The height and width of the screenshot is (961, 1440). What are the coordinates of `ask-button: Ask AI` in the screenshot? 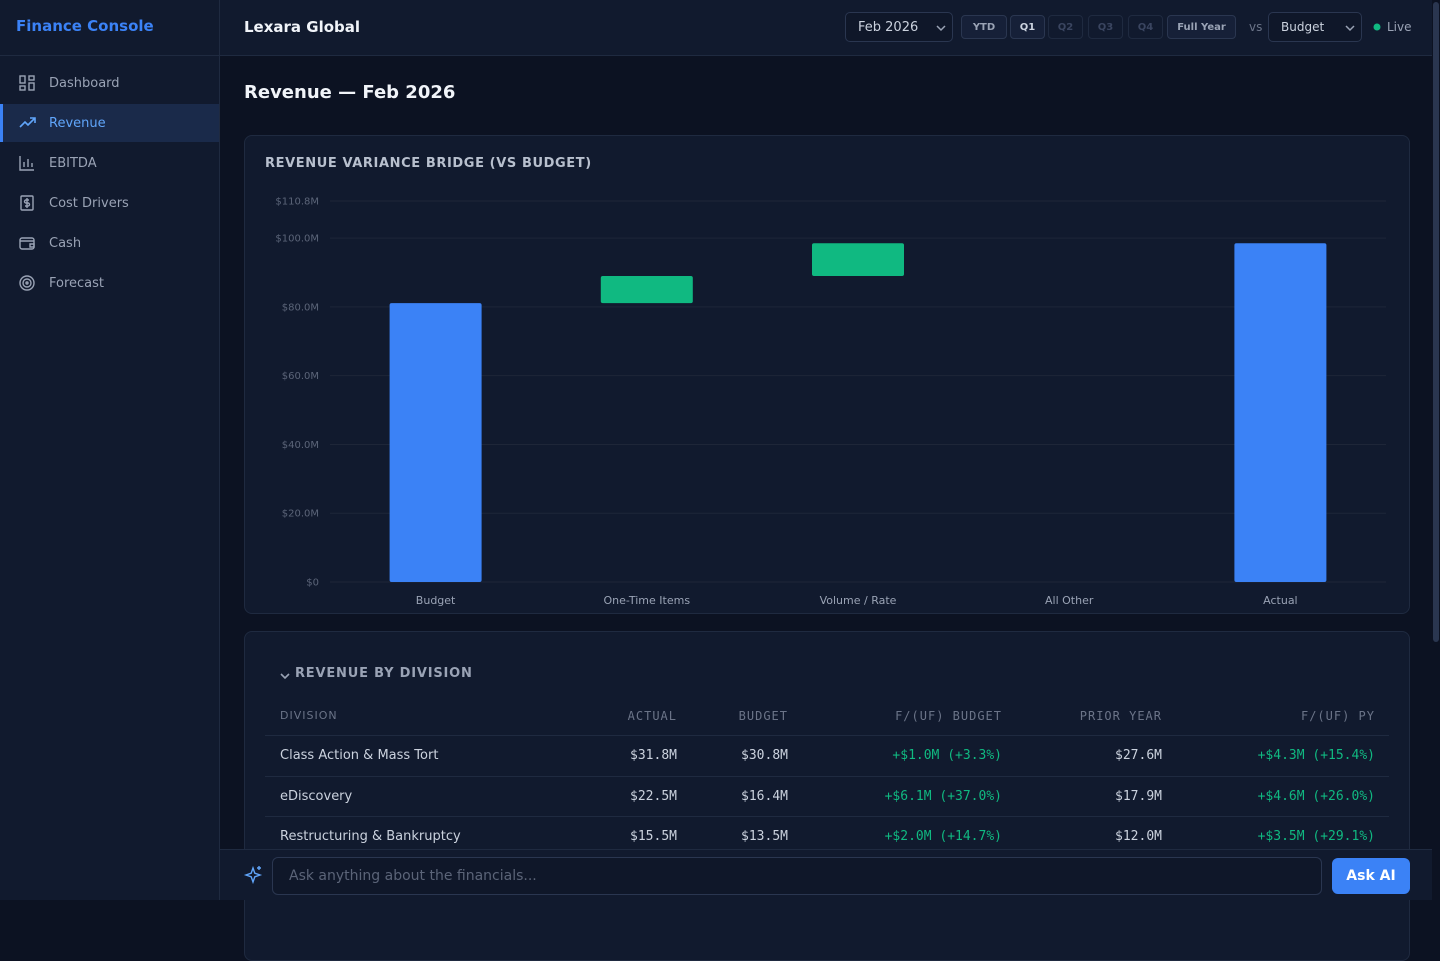 It's located at (1371, 876).